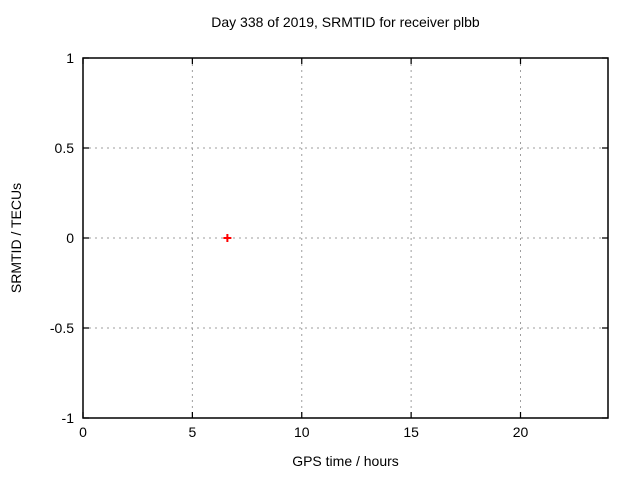 The image size is (640, 480). Describe the element at coordinates (62, 328) in the screenshot. I see `y-tick-label: -0.5` at that location.